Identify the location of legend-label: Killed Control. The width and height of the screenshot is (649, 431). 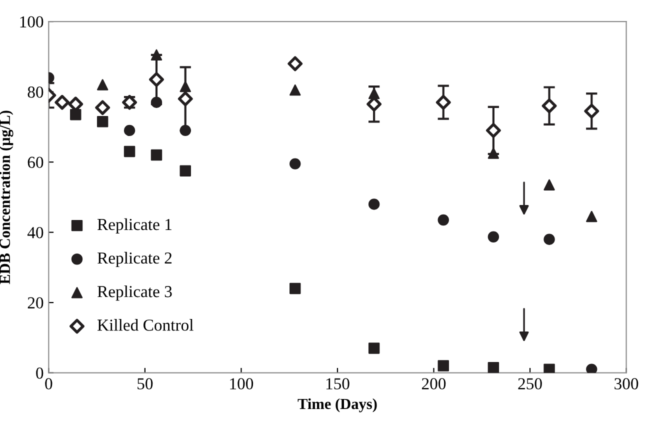
(145, 325).